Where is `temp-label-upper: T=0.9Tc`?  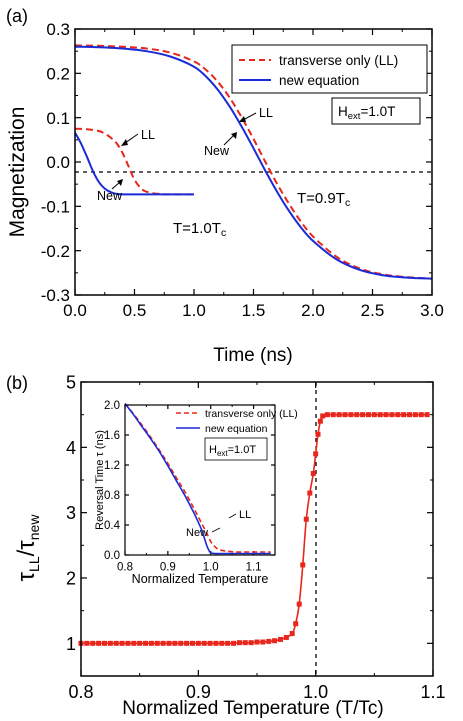 temp-label-upper: T=0.9Tc is located at coordinates (323, 199).